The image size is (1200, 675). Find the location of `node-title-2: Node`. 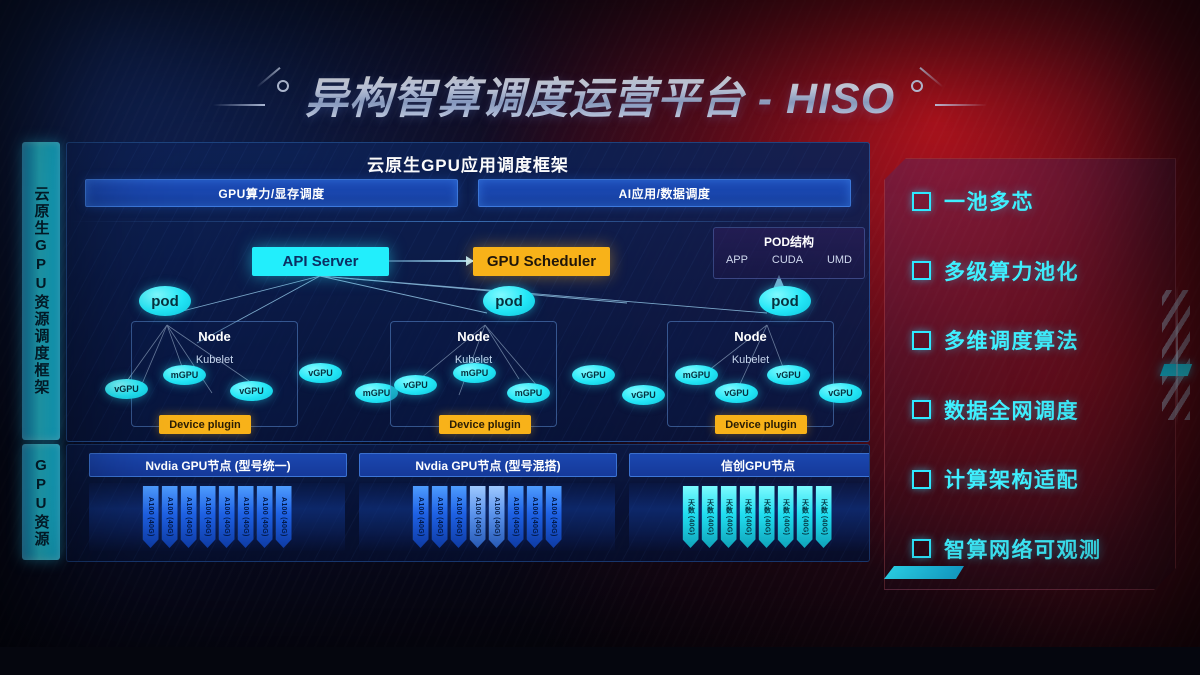

node-title-2: Node is located at coordinates (473, 336).